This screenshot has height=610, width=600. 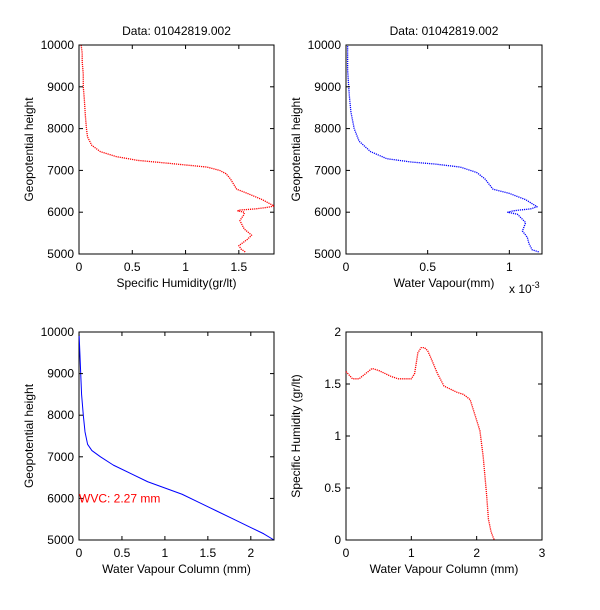 What do you see at coordinates (542, 553) in the screenshot?
I see `chart-4-xtick-label: 3` at bounding box center [542, 553].